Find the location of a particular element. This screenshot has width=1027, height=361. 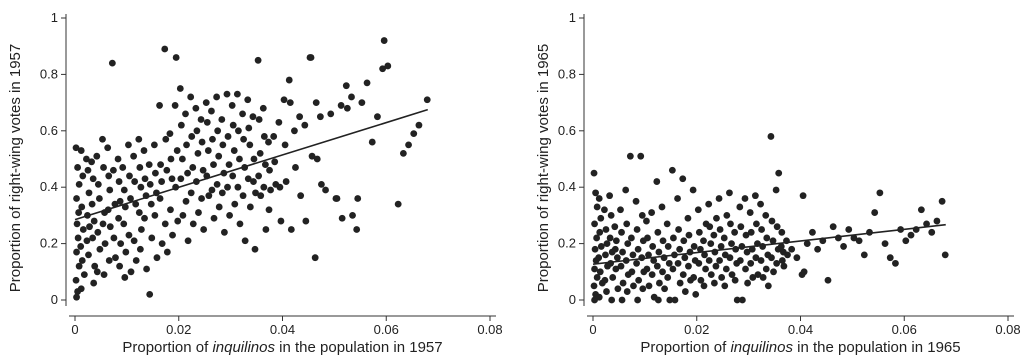

x-axis-title-em: inquilinos is located at coordinates (243, 347).